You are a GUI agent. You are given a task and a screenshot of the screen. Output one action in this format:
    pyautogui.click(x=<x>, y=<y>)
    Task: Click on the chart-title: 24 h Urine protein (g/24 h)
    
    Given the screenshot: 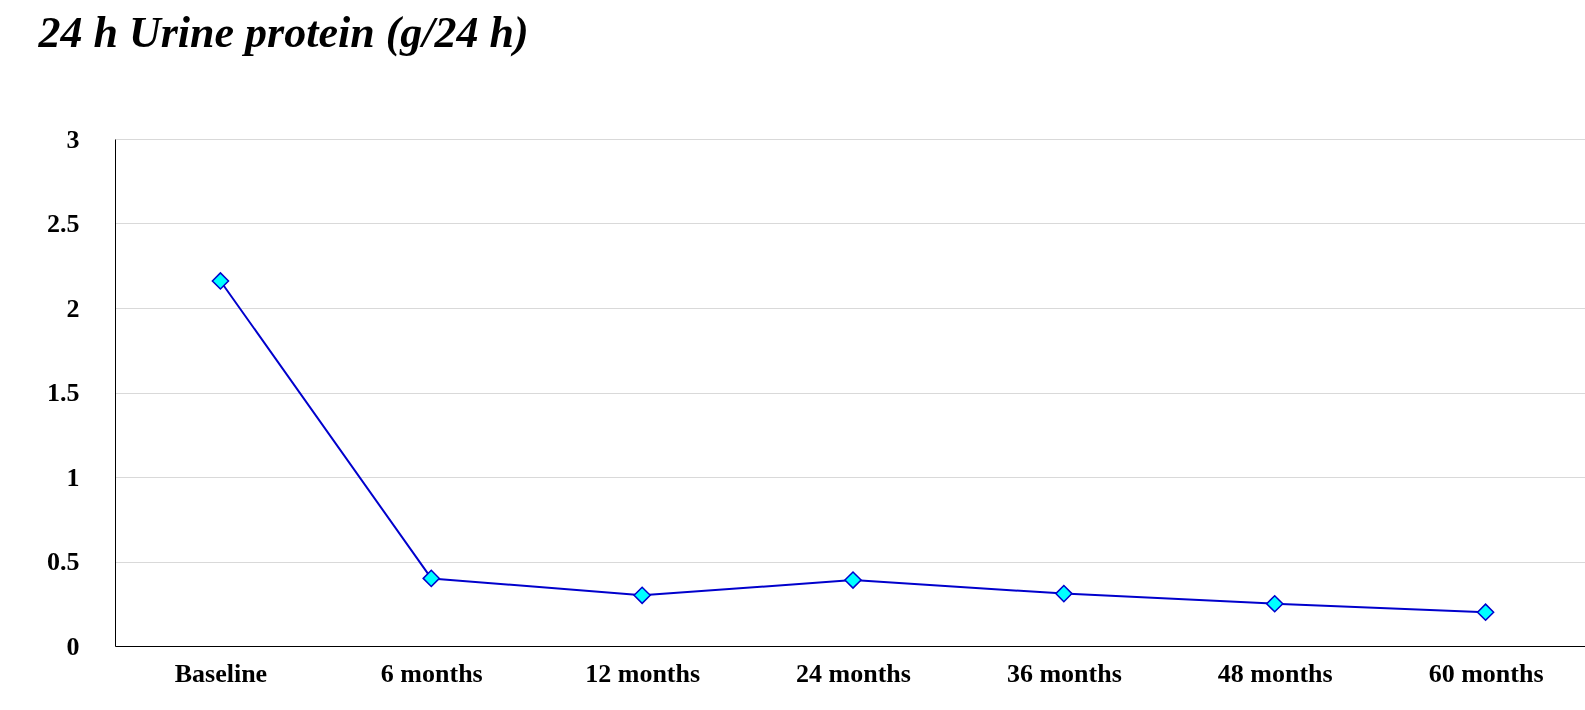 What is the action you would take?
    pyautogui.click(x=283, y=32)
    